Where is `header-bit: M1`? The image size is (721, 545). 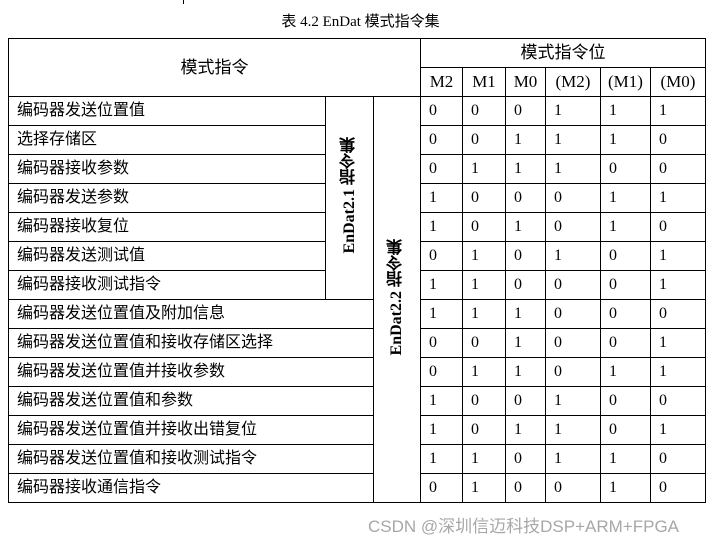 header-bit: M1 is located at coordinates (484, 82).